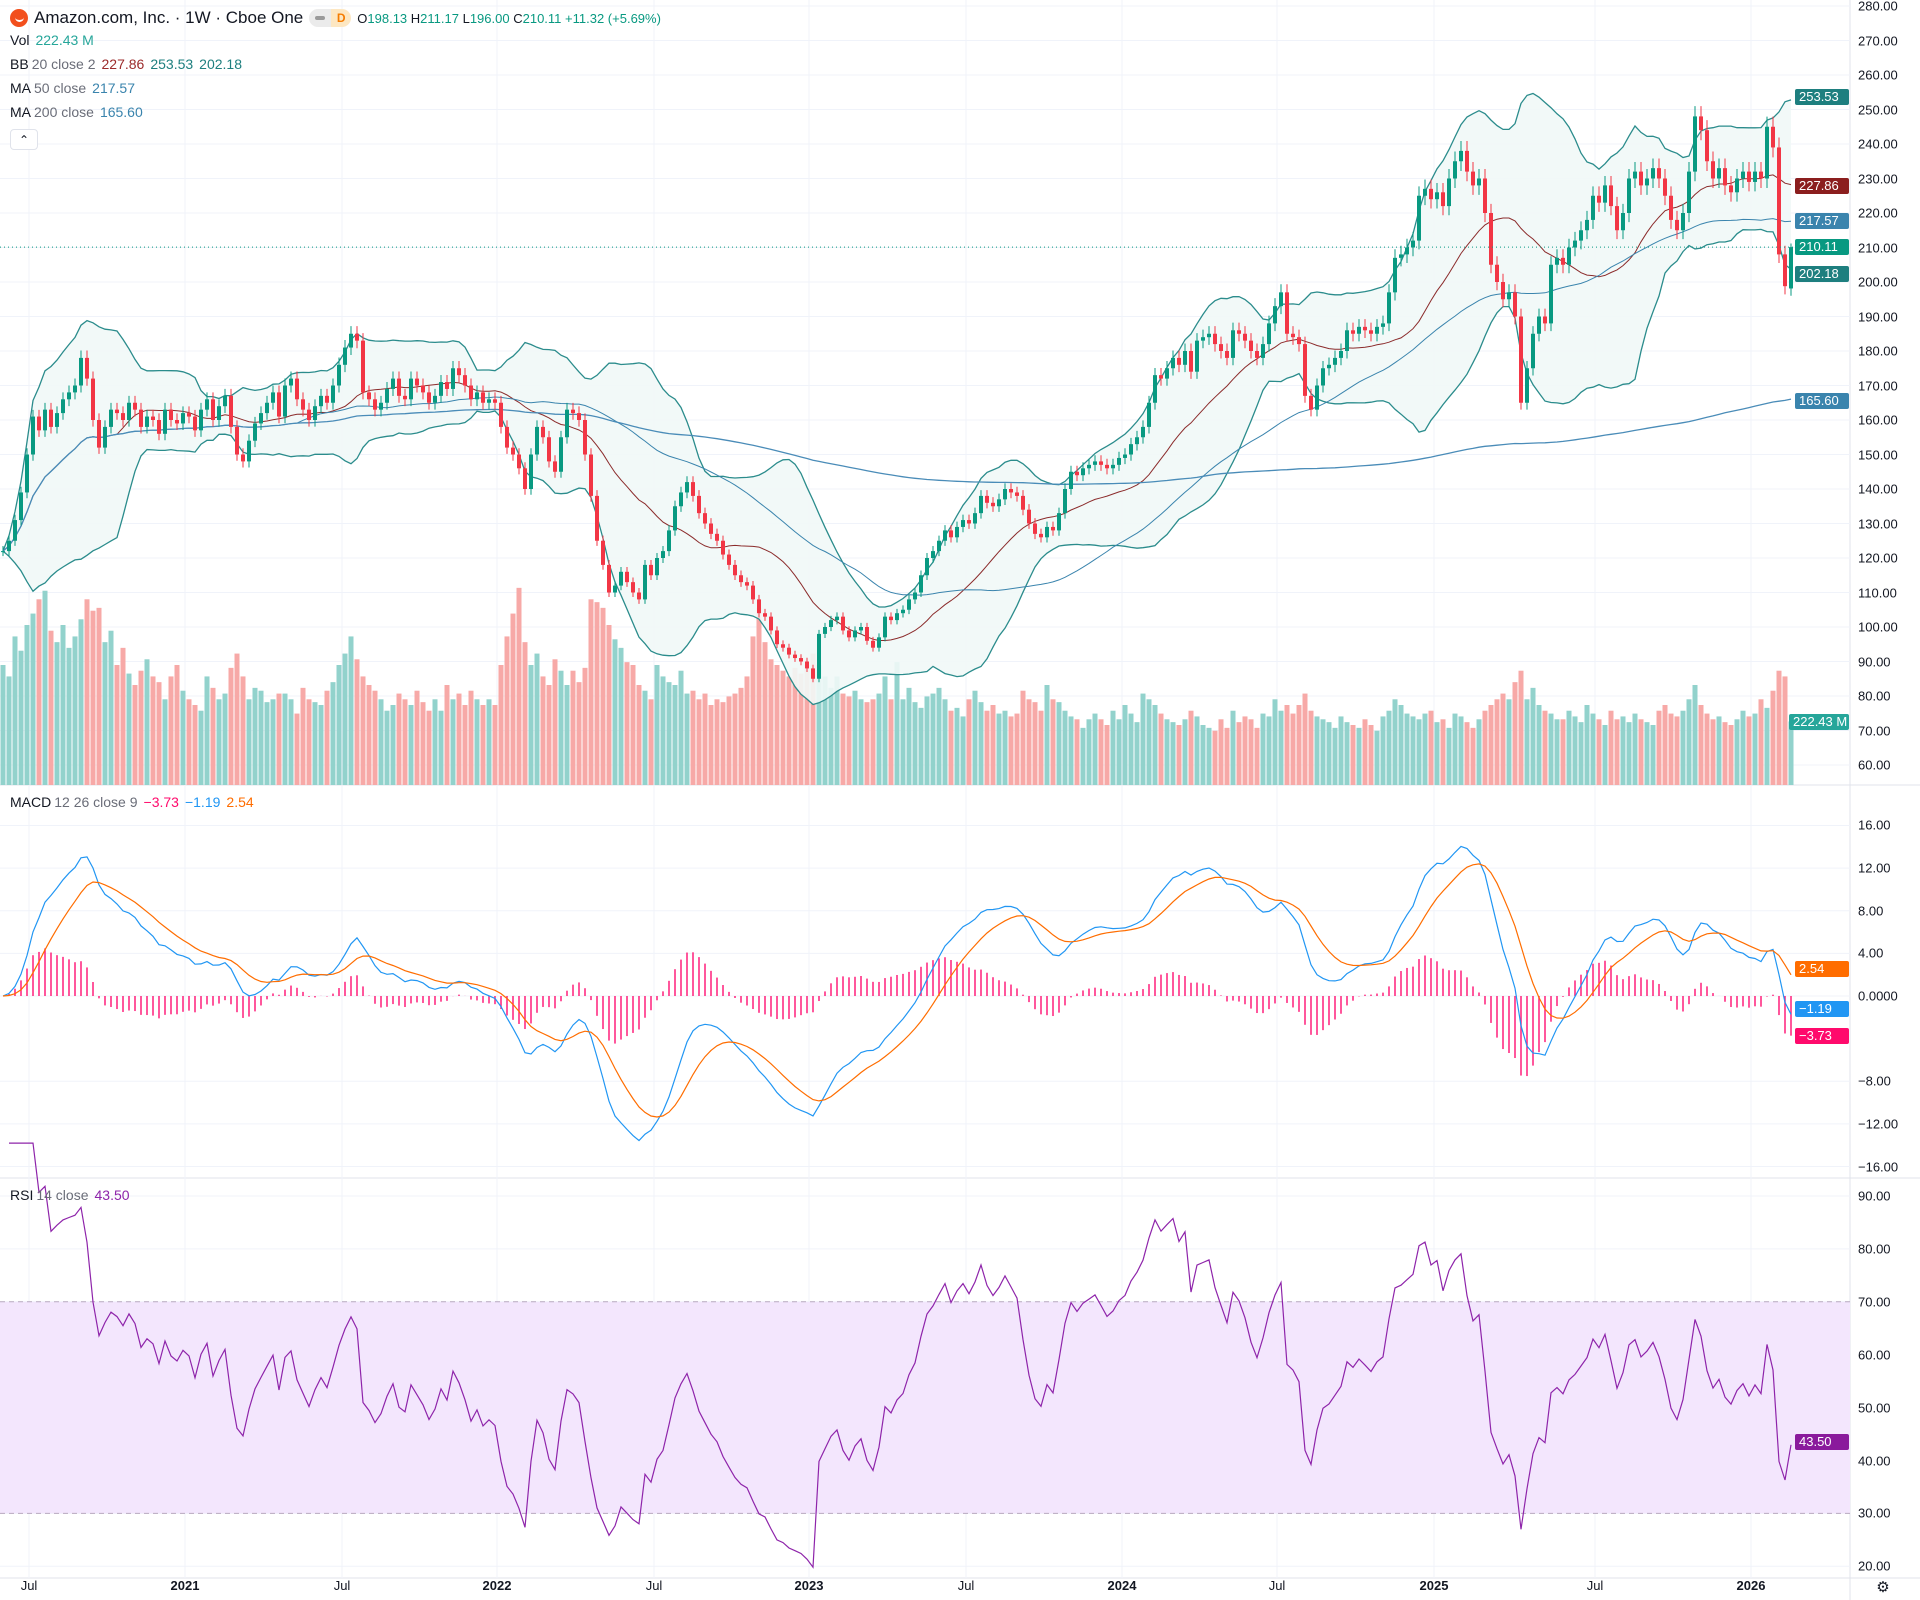 The height and width of the screenshot is (1600, 1920). Describe the element at coordinates (76, 112) in the screenshot. I see `ma200-legend: MA 200 close 165.60` at that location.